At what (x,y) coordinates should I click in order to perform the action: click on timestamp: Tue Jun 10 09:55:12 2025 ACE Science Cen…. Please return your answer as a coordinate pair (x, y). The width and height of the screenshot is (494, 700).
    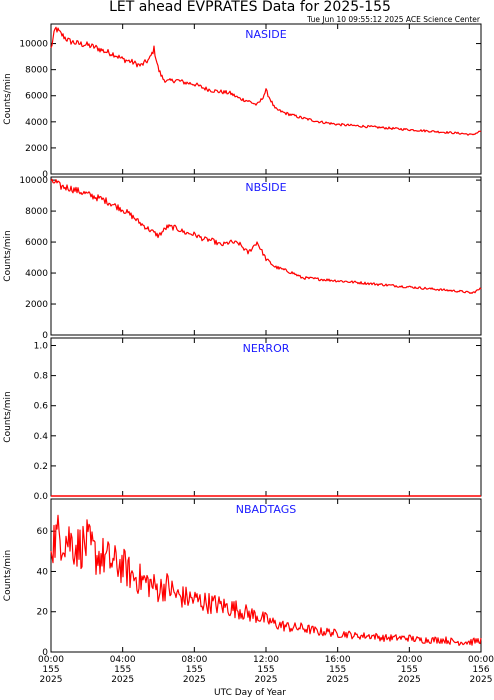
    Looking at the image, I should click on (393, 19).